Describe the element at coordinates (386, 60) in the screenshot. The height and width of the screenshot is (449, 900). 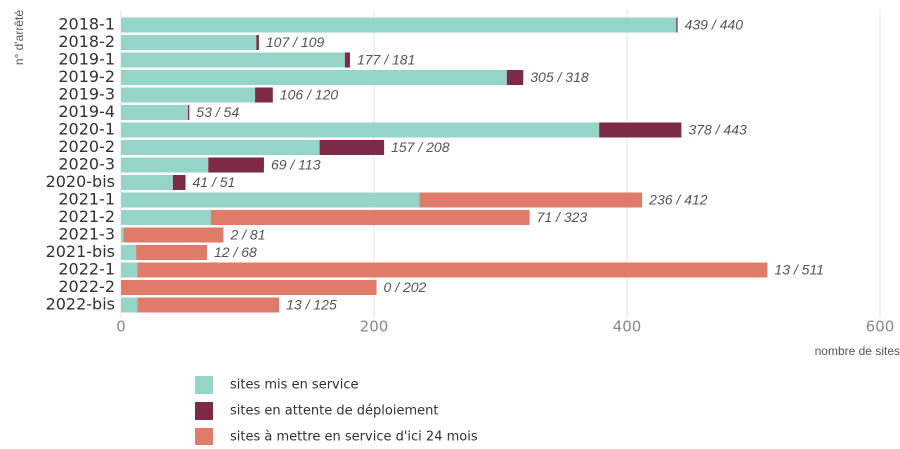
I see `bar-label: 177 / 181` at that location.